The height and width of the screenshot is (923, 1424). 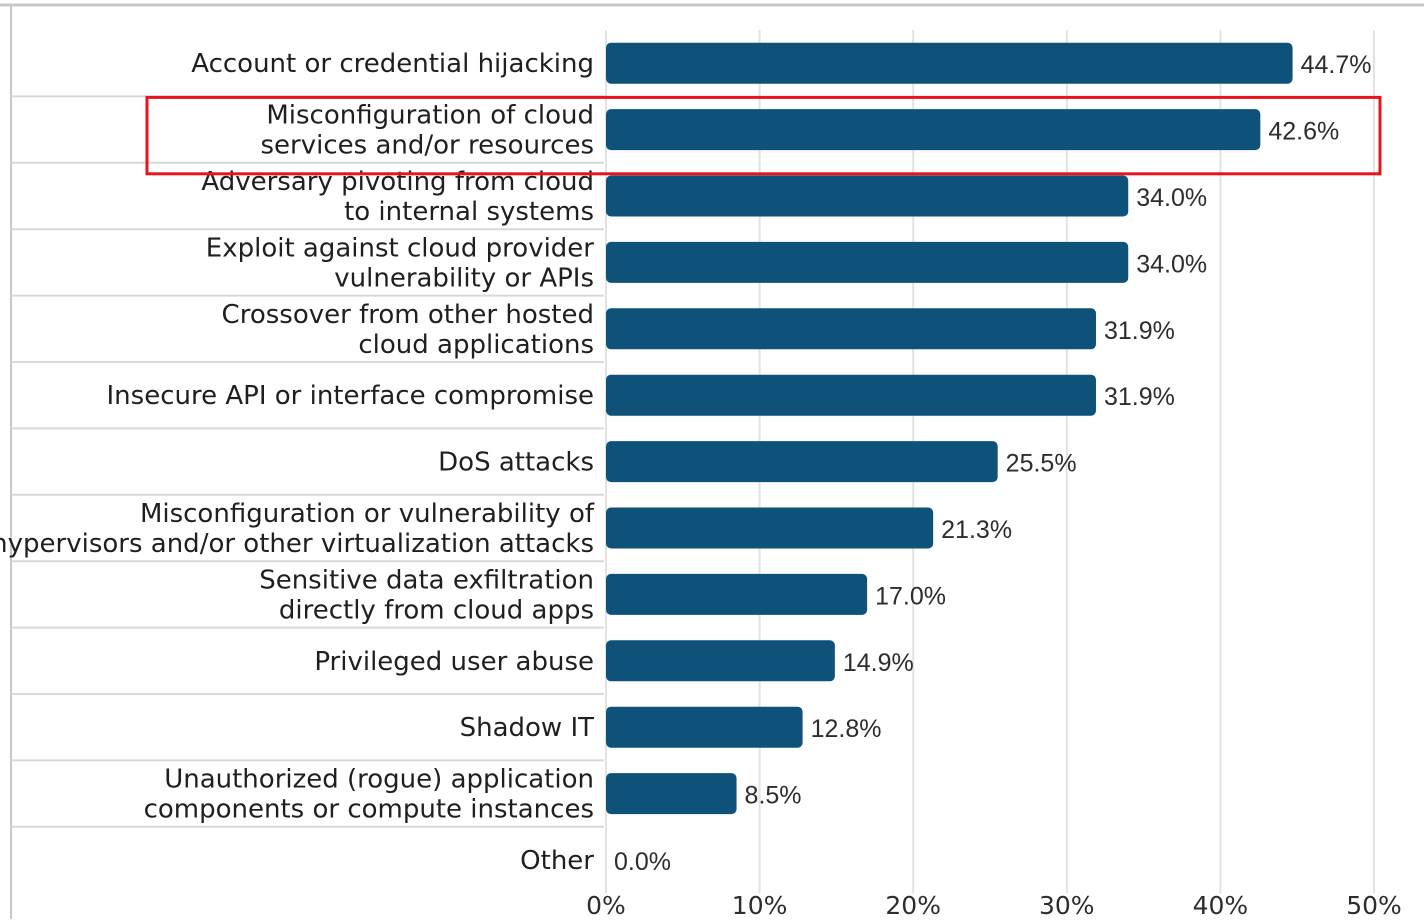 I want to click on value-label: 0.0%, so click(x=642, y=862).